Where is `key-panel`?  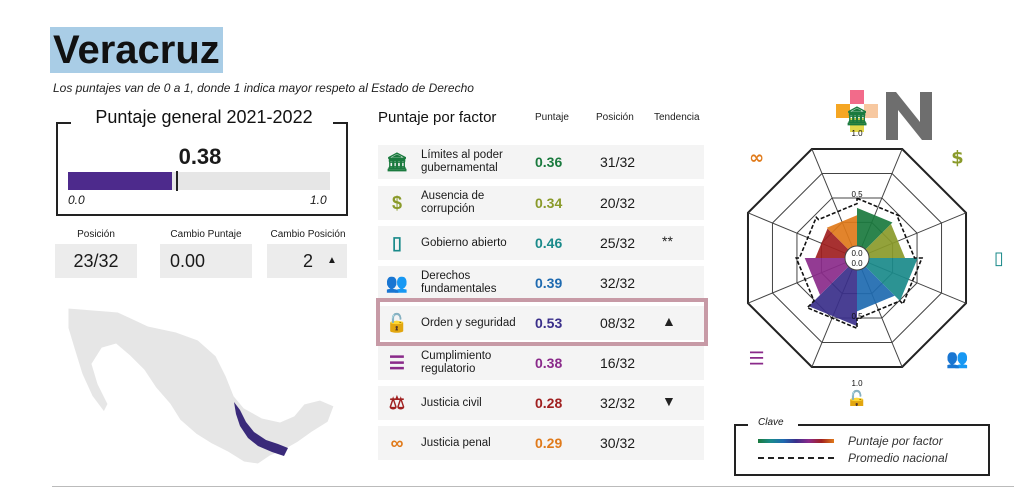
key-panel is located at coordinates (862, 450).